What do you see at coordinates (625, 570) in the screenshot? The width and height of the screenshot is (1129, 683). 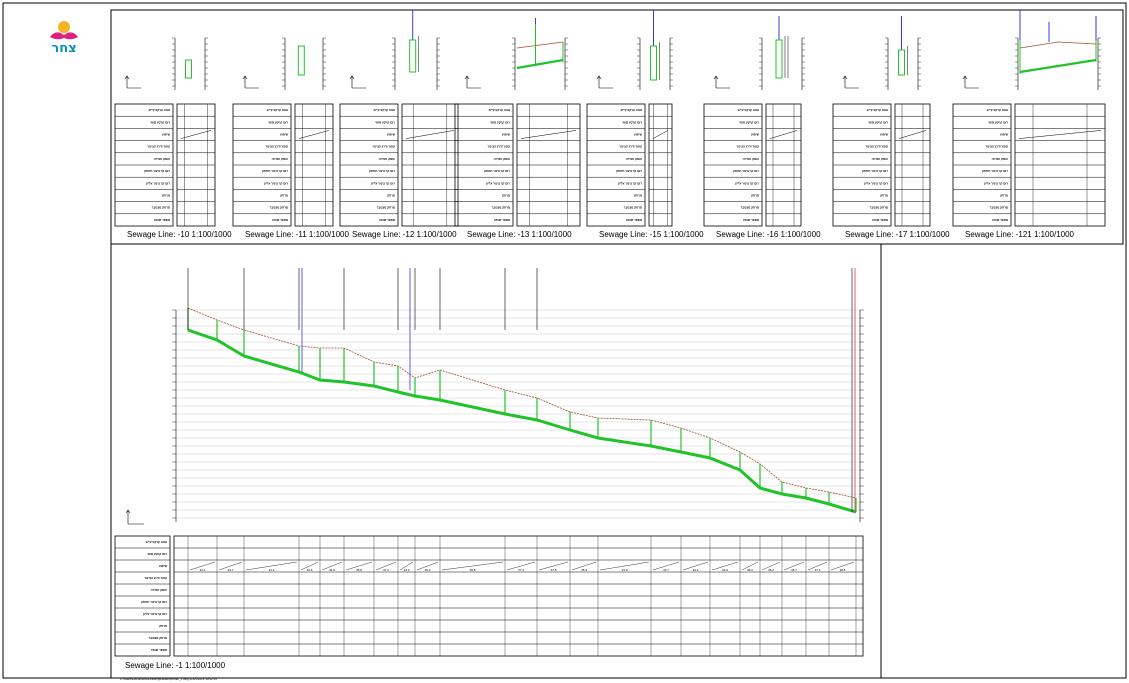 I see `slope-value: 33.0` at bounding box center [625, 570].